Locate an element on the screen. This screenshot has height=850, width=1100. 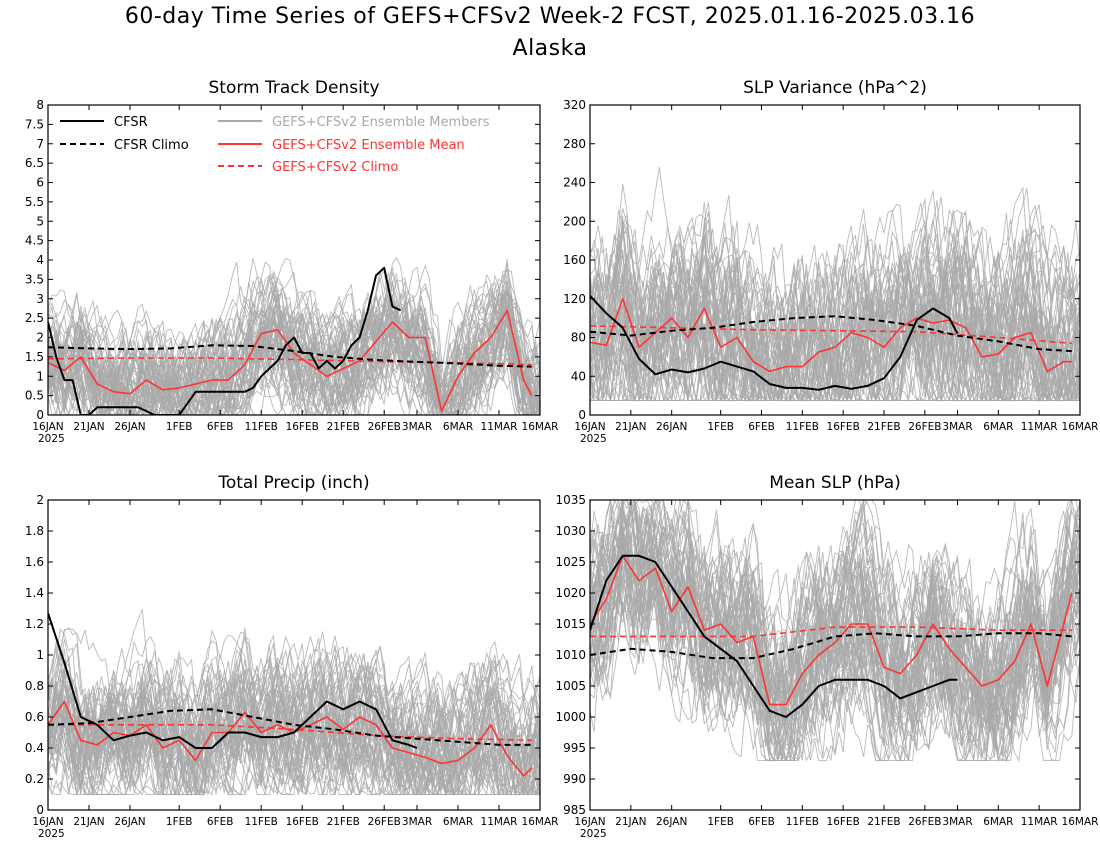
legend-cfsr-climo-label: CFSR Climo is located at coordinates (151, 145).